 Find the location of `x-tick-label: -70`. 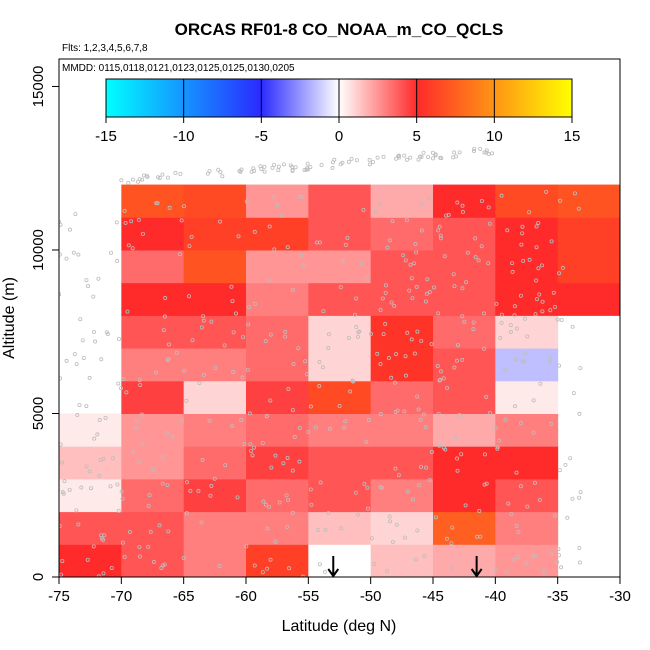

x-tick-label: -70 is located at coordinates (121, 596).